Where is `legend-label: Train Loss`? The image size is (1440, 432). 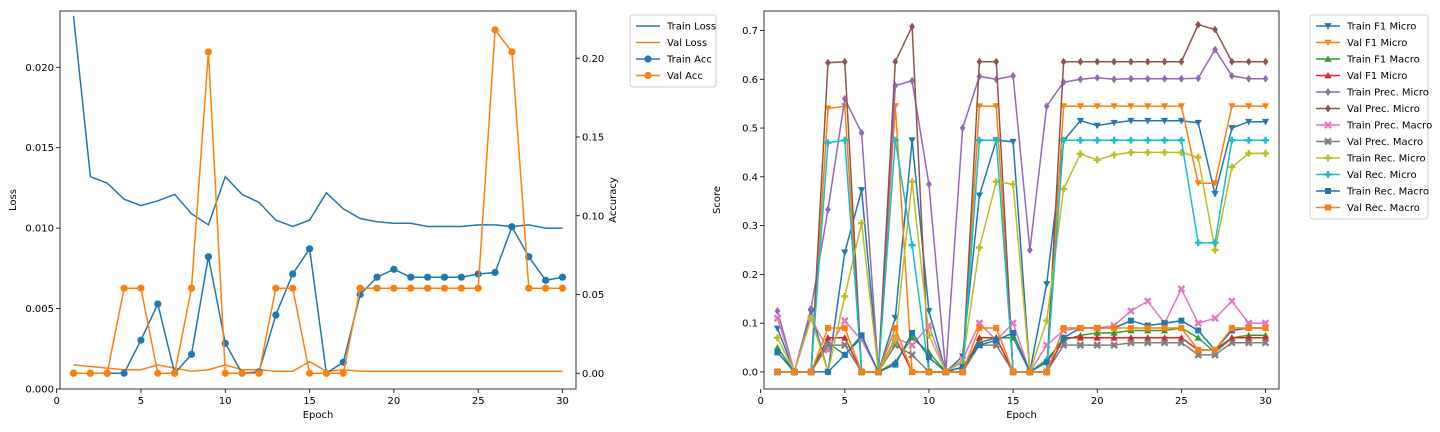
legend-label: Train Loss is located at coordinates (691, 27).